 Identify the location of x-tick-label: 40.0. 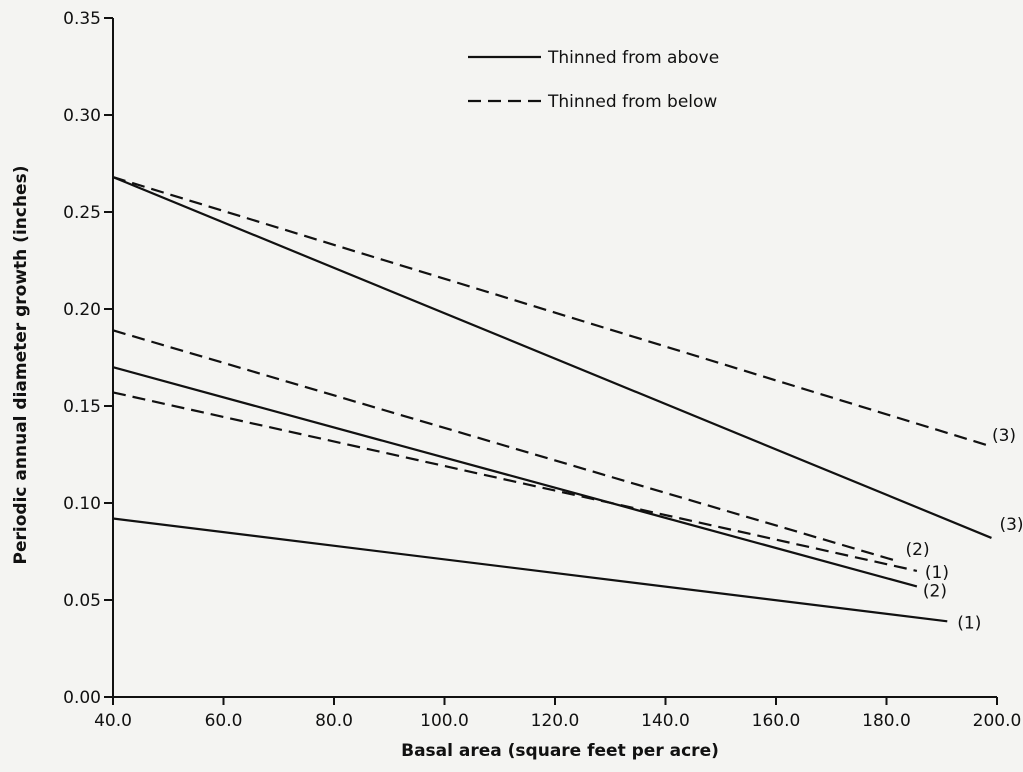
(113, 721).